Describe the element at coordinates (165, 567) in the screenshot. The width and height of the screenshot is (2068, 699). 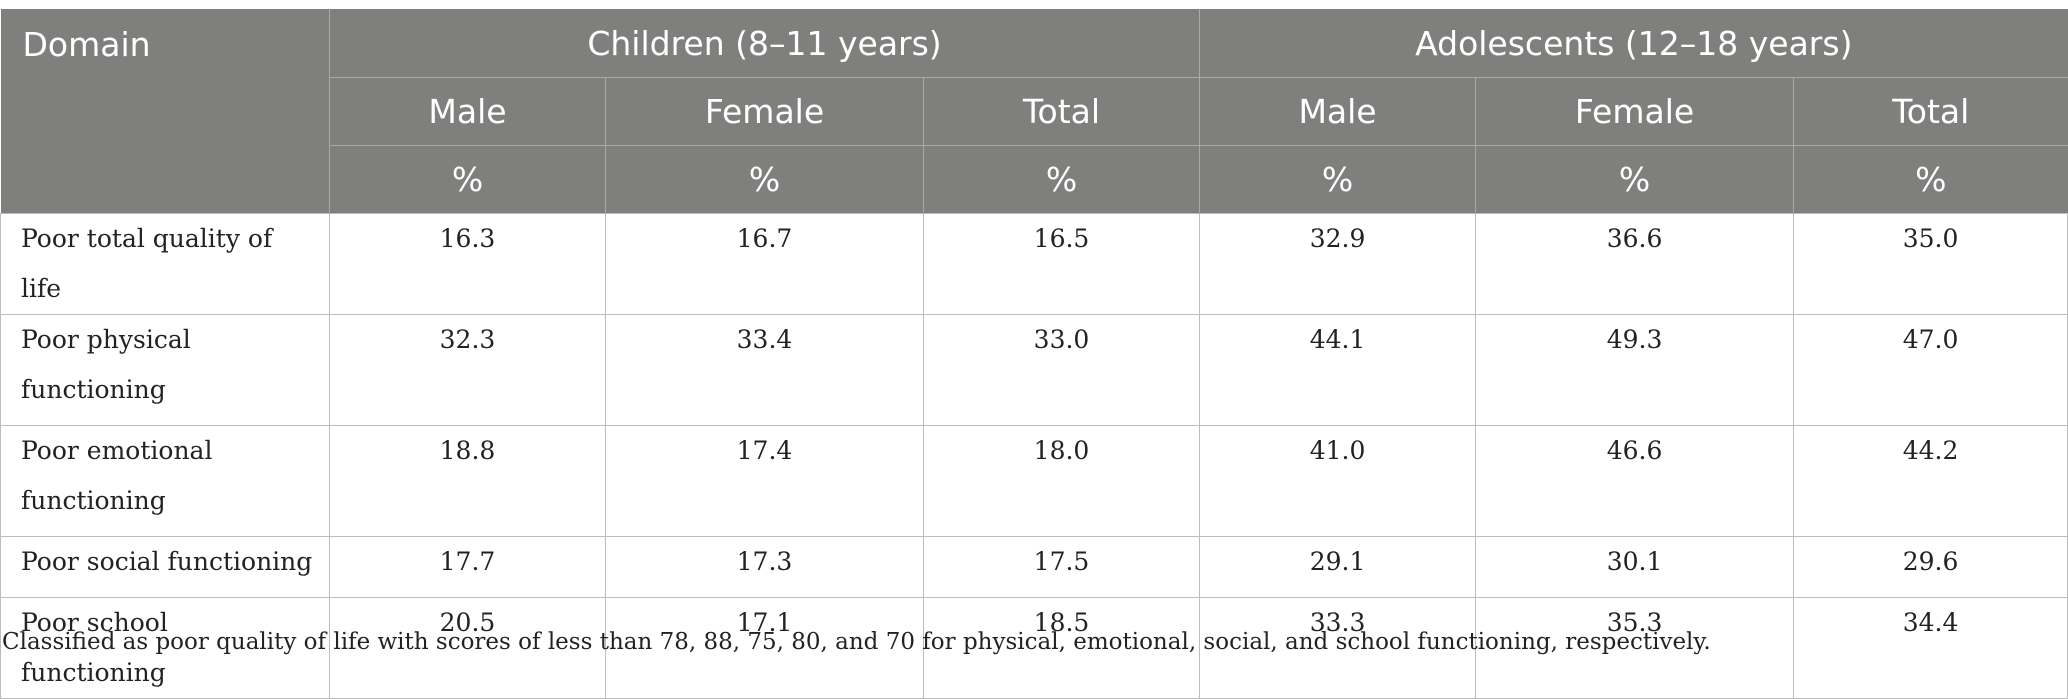
I see `row-label: Poor social functioning` at that location.